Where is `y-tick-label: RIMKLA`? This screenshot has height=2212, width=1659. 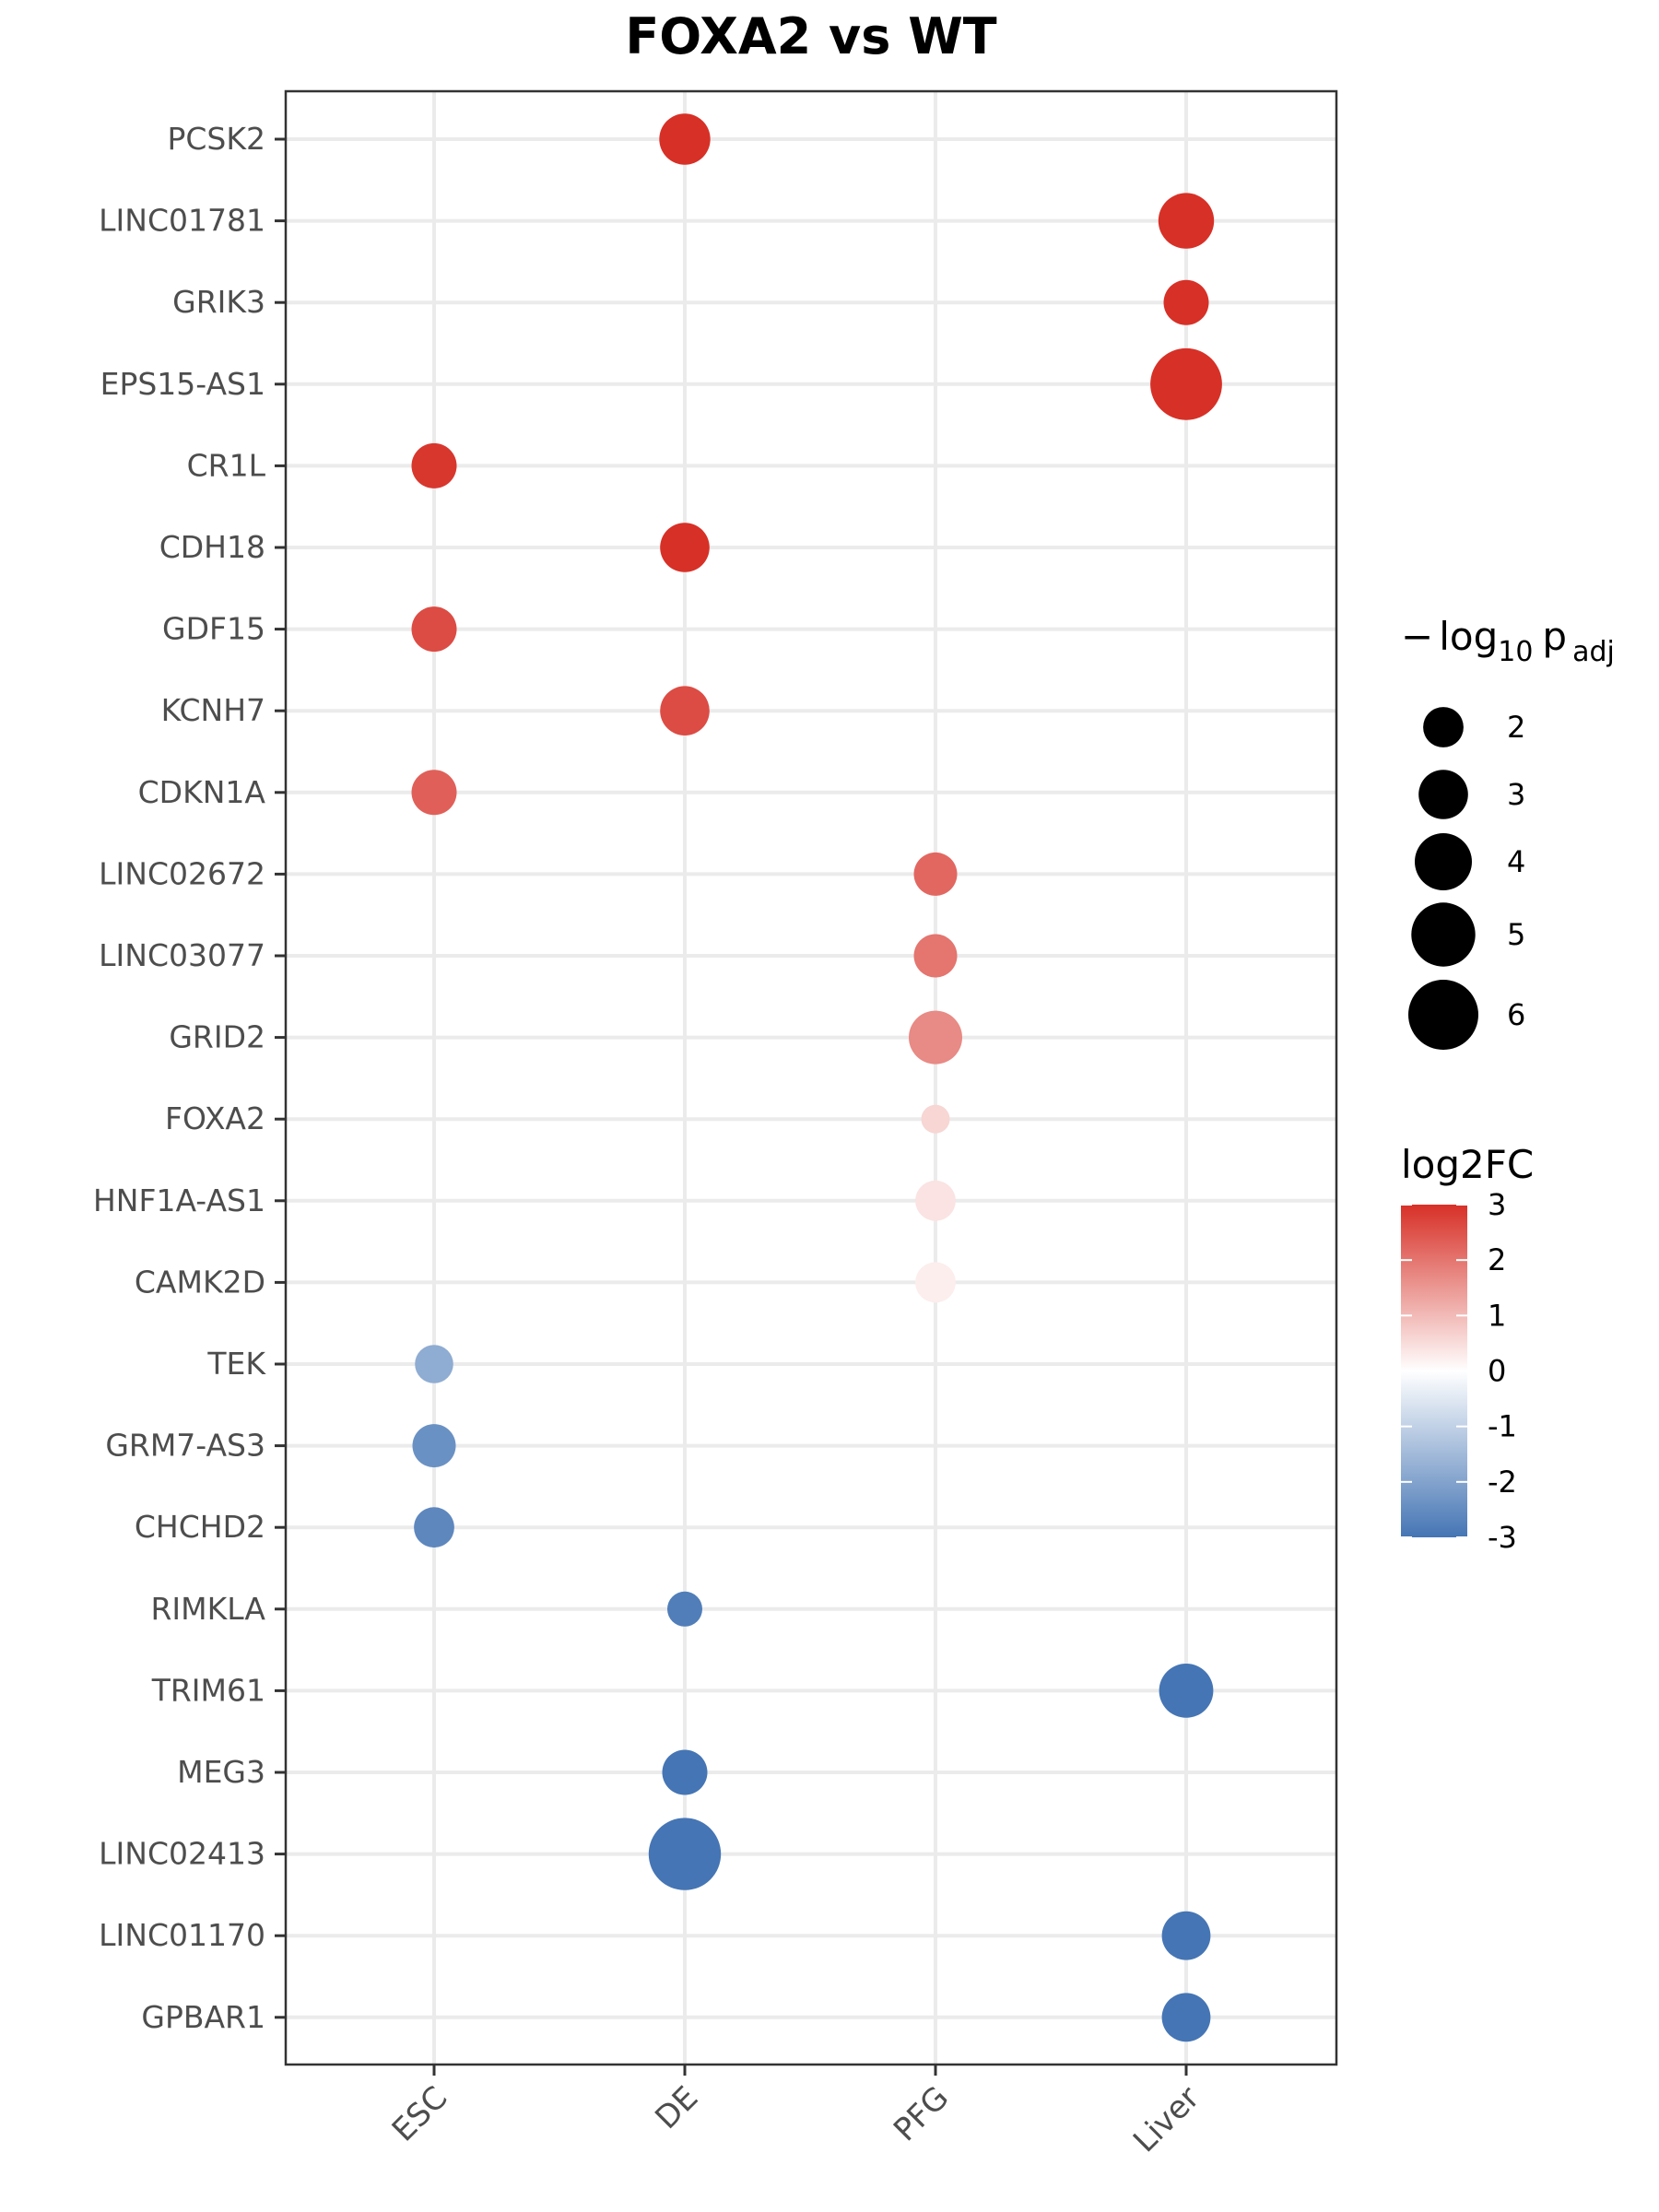 y-tick-label: RIMKLA is located at coordinates (208, 1609).